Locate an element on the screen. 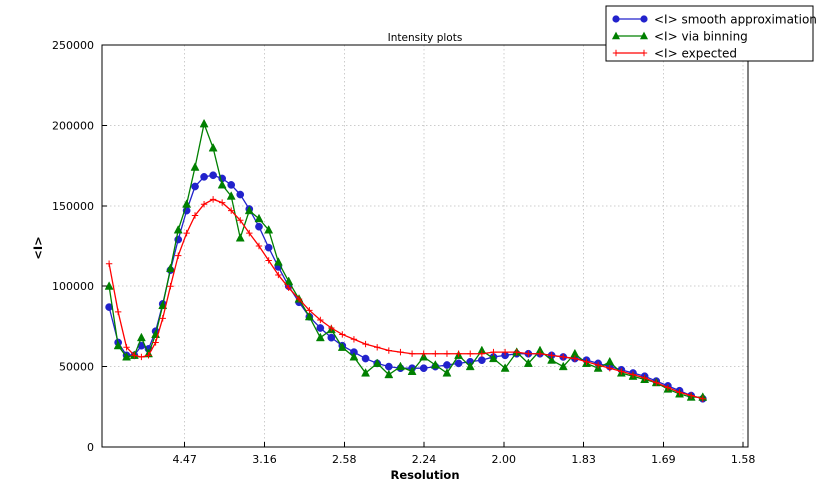  legend-box is located at coordinates (709, 33).